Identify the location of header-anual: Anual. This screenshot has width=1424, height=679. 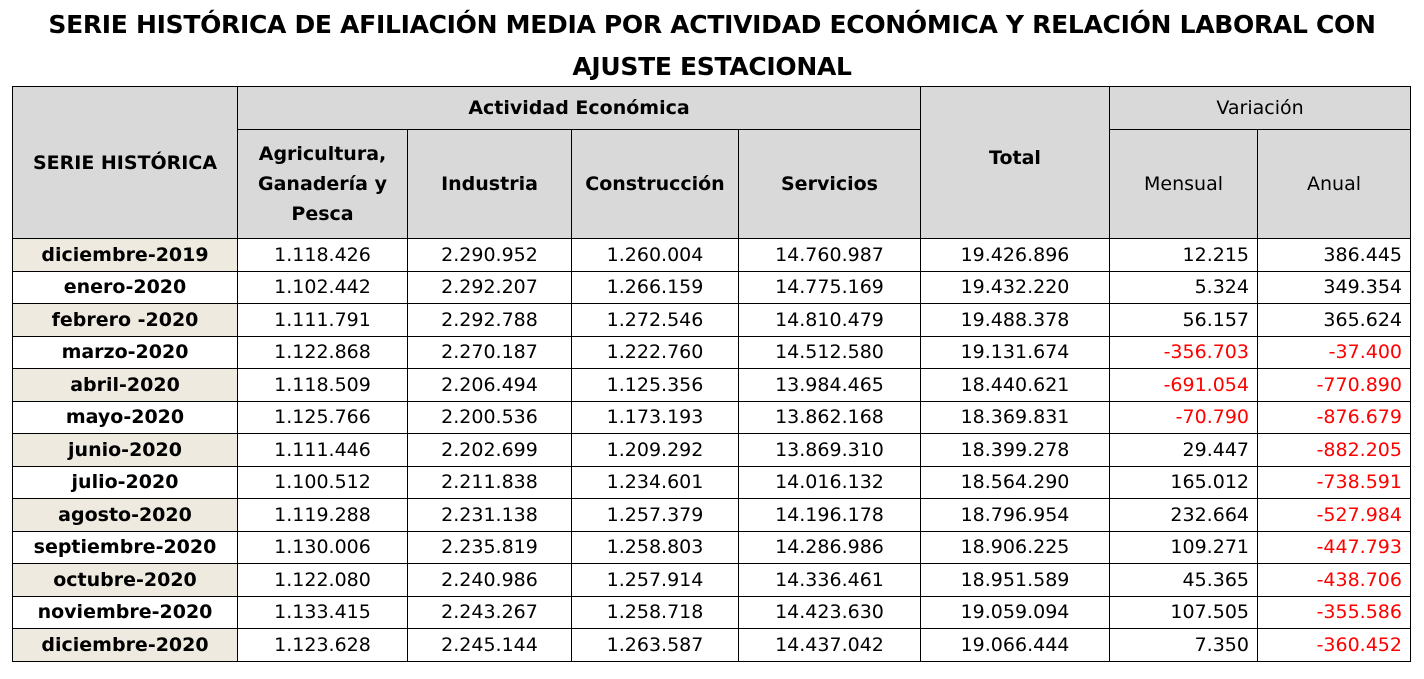
(1334, 184).